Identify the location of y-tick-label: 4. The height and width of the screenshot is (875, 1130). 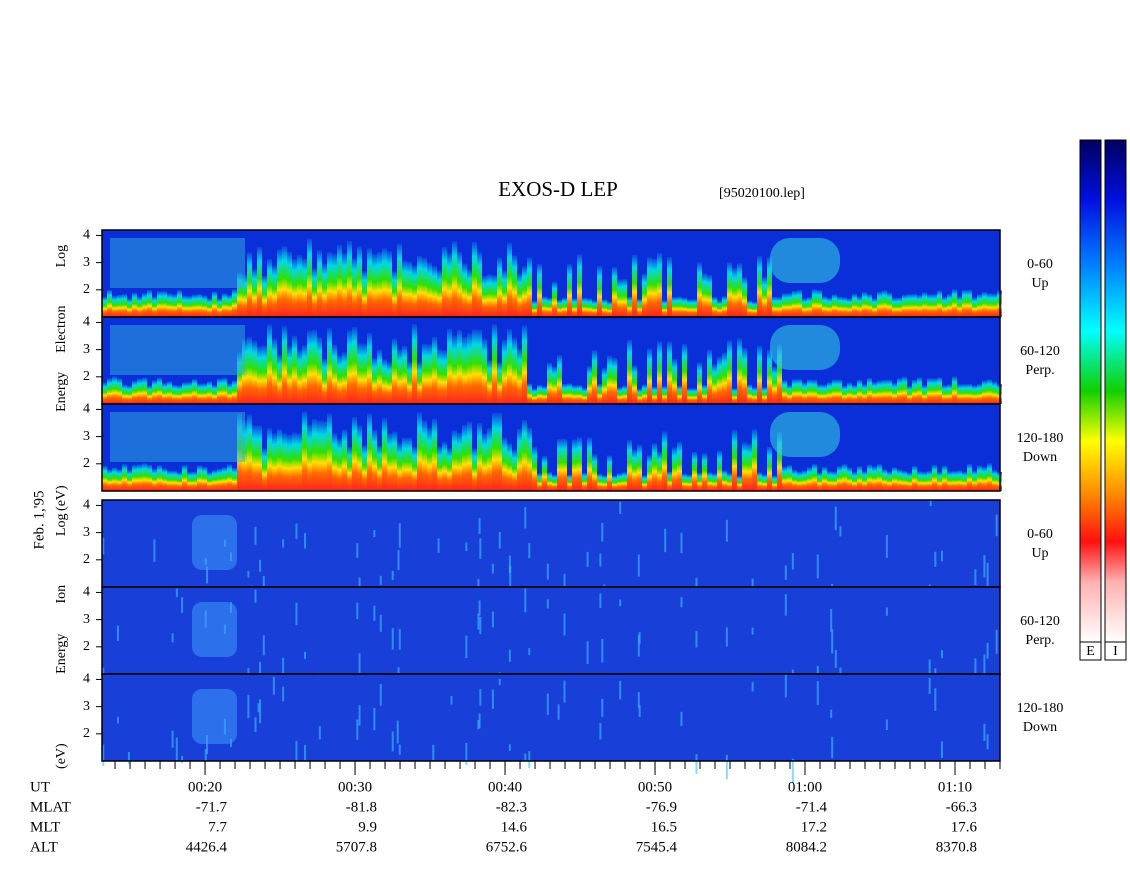
(86, 679).